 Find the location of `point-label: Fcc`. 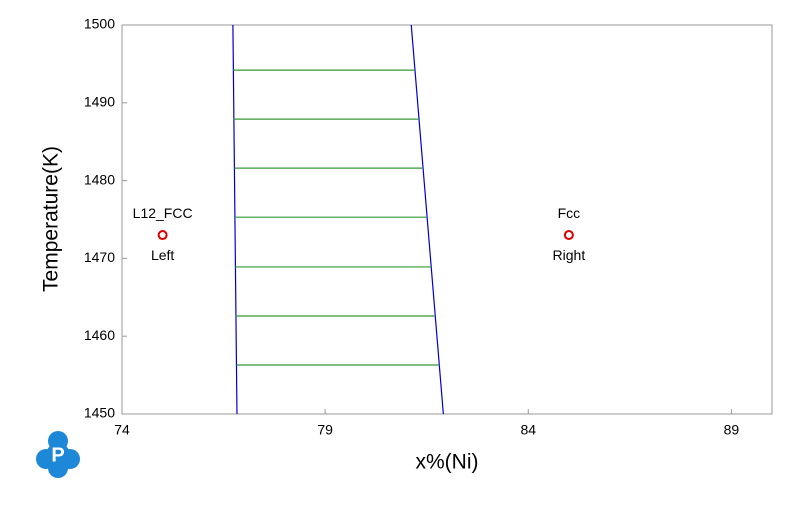

point-label: Fcc is located at coordinates (569, 213).